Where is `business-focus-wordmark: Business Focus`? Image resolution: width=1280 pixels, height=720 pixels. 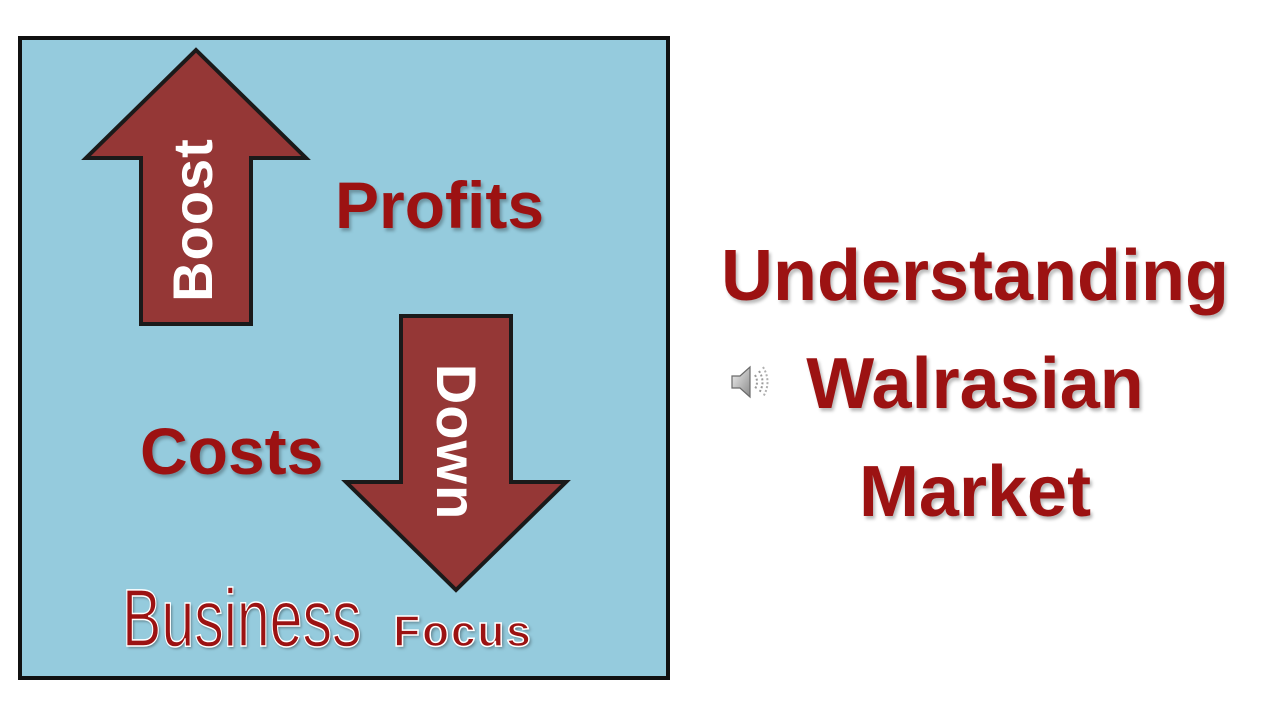
business-focus-wordmark: Business Focus is located at coordinates (327, 618).